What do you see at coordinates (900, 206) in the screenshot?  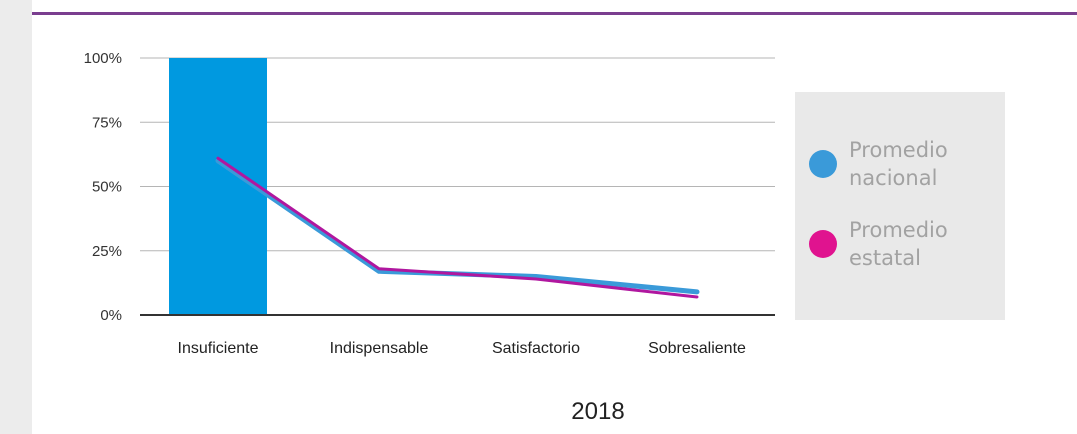 I see `chart-legend: Promedio nacional Promedio estatal` at bounding box center [900, 206].